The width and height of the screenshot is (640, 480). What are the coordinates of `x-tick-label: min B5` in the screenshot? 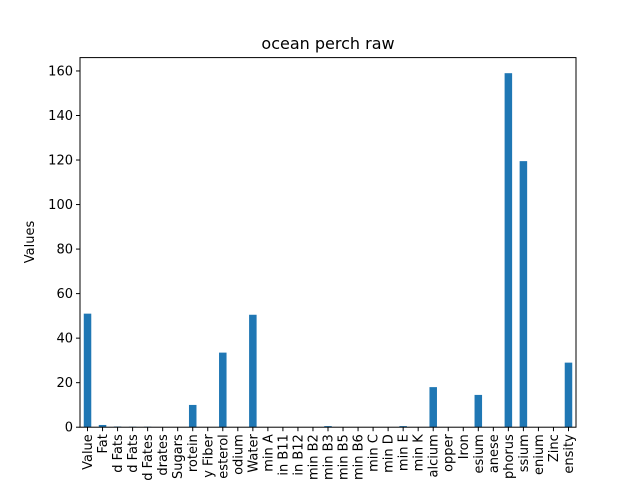 It's located at (344, 457).